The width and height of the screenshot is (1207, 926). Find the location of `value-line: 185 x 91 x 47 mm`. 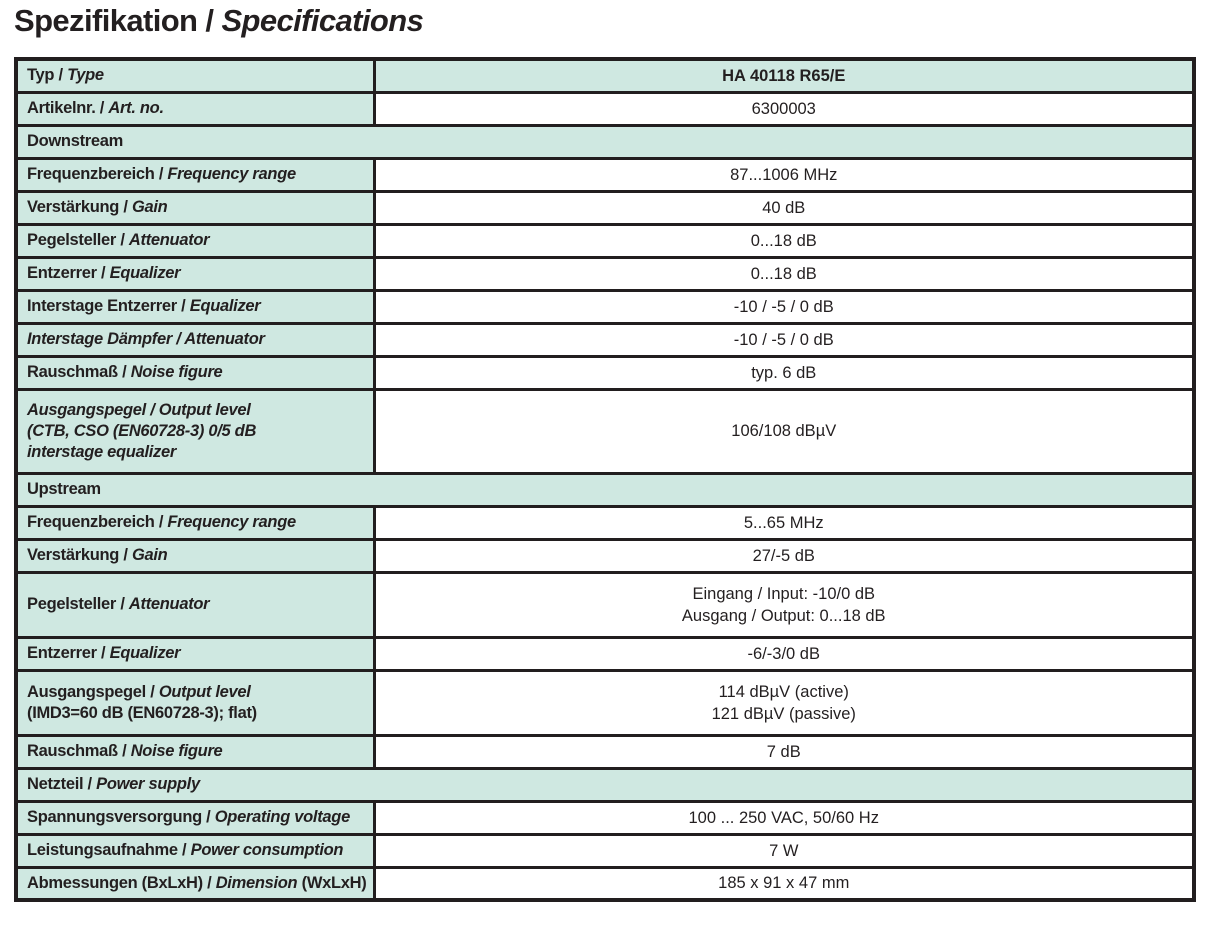

value-line: 185 x 91 x 47 mm is located at coordinates (784, 883).